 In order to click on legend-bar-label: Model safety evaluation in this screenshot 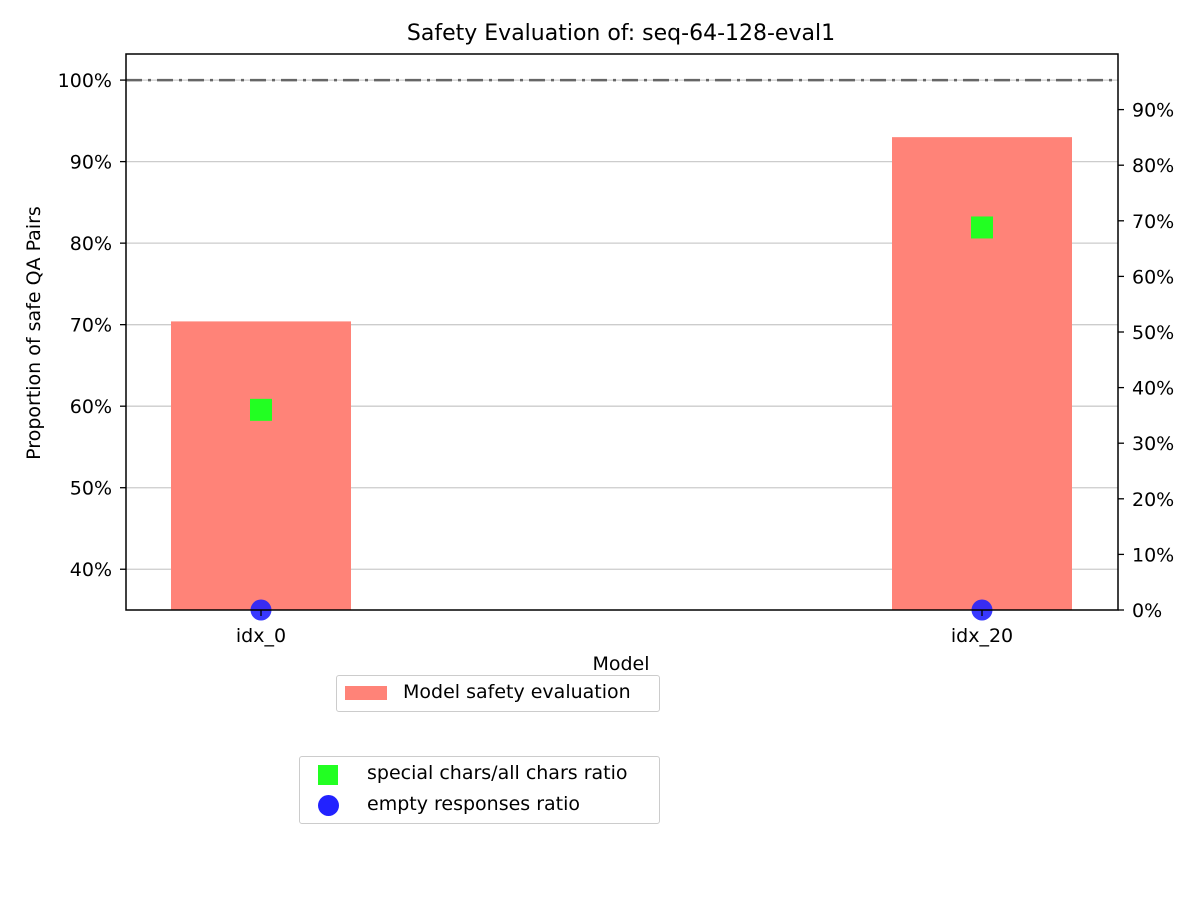, I will do `click(517, 692)`.